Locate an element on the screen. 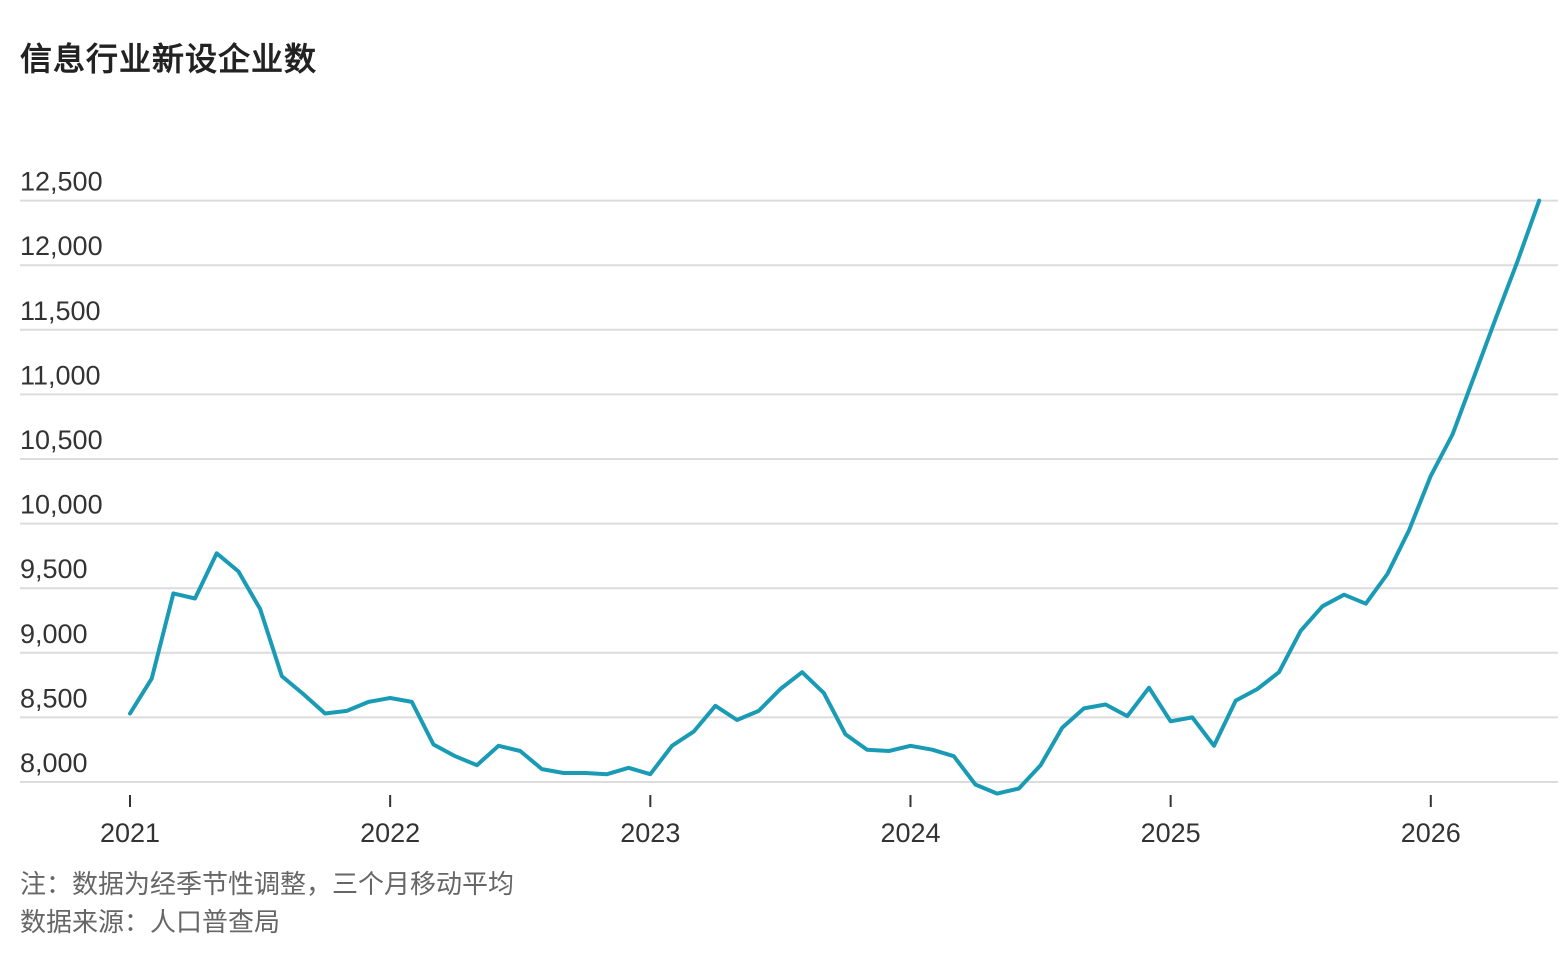 This screenshot has height=960, width=1568. source-note: 数据来源：人口普查局 is located at coordinates (150, 923).